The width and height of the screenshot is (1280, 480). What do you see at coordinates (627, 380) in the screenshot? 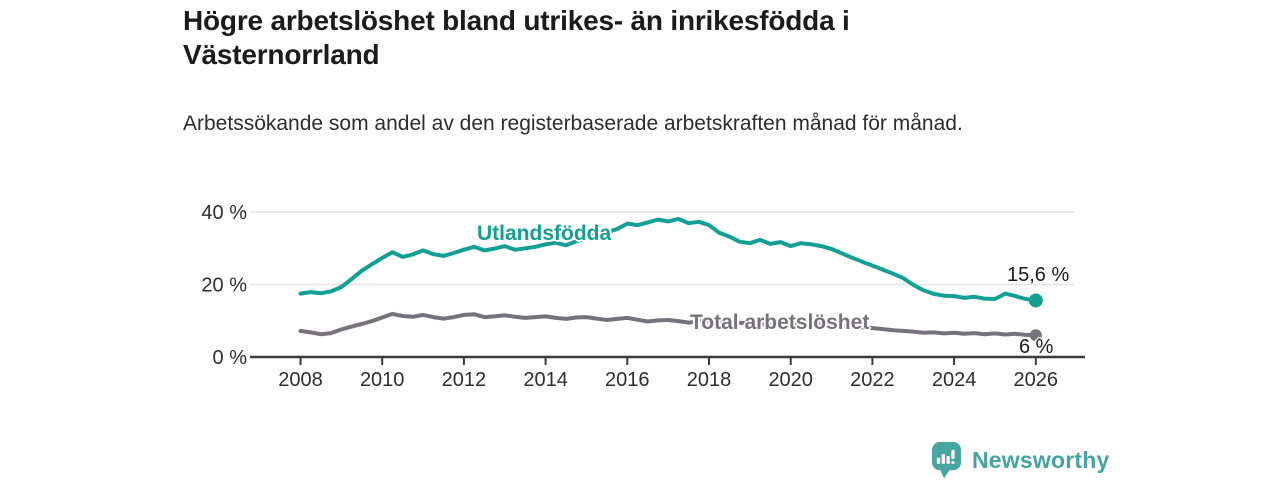
I see `x-axis-tick-label: 2016` at bounding box center [627, 380].